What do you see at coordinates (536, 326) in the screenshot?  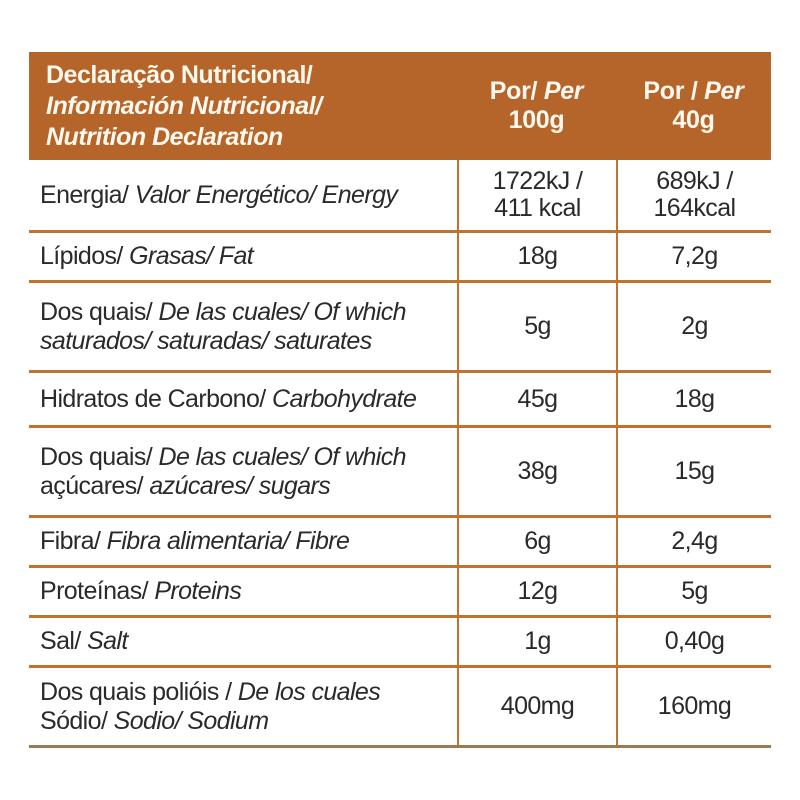 I see `value-per-100g: 5g` at bounding box center [536, 326].